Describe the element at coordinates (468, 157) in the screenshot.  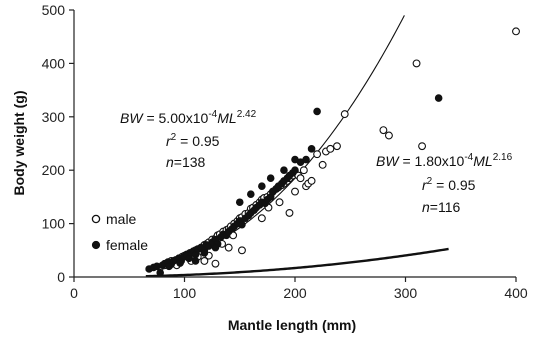
I see `eq2-exp1: -4` at that location.